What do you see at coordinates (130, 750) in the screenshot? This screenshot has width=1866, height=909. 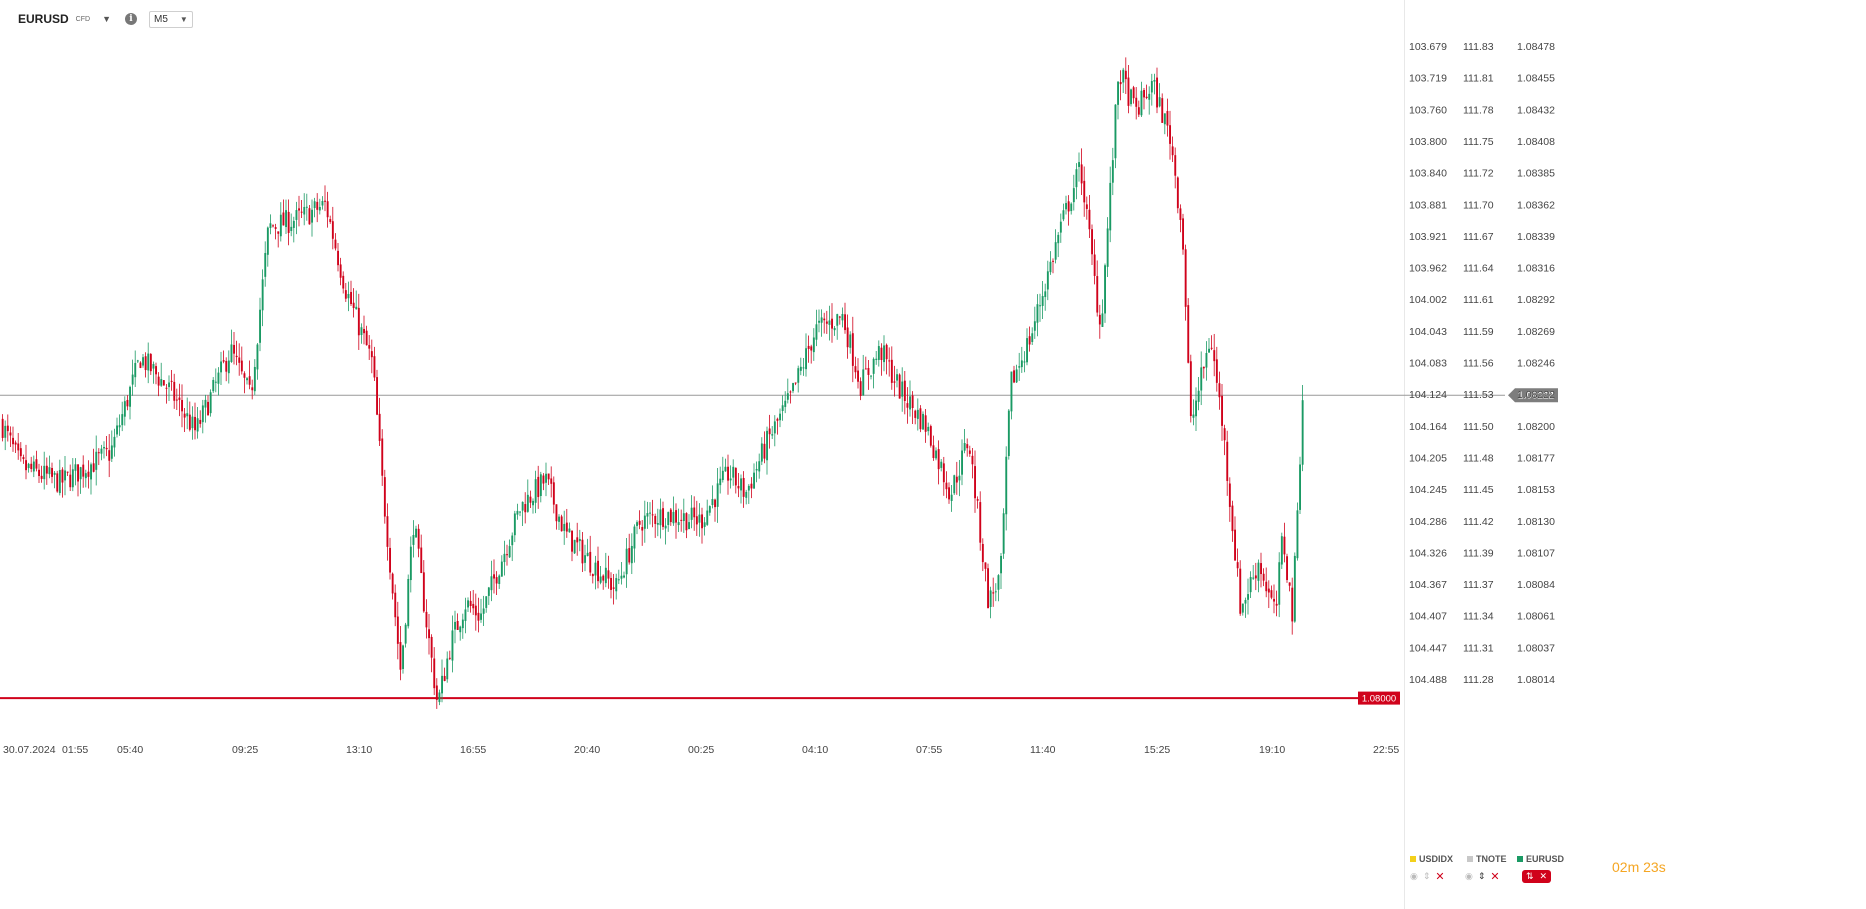 I see `x-tick-label: 05:40` at bounding box center [130, 750].